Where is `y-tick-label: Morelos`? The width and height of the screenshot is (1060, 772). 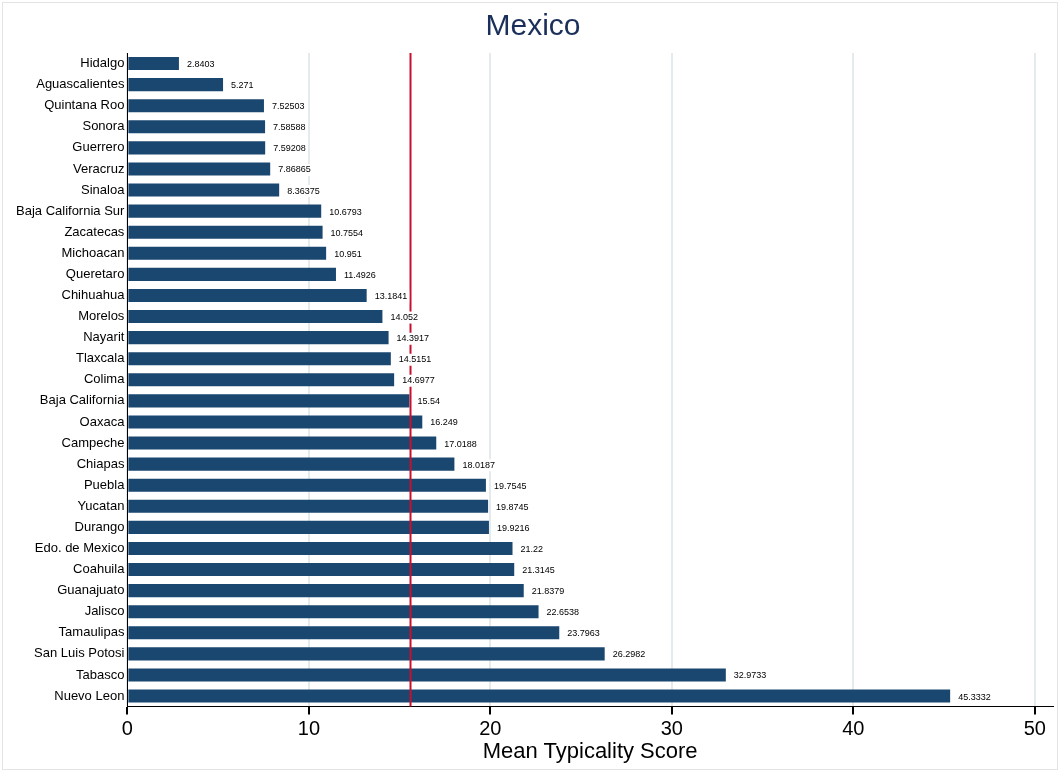 y-tick-label: Morelos is located at coordinates (101, 316).